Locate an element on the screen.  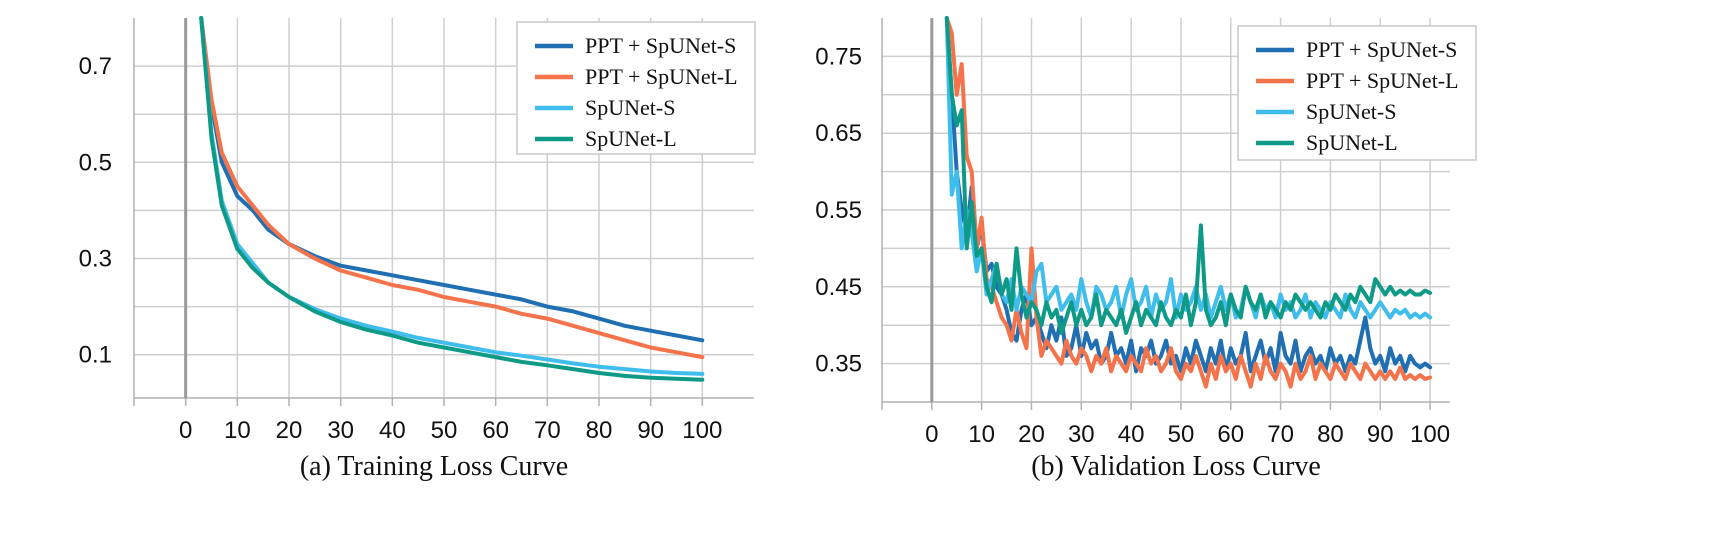
chart-title: (b) Validation Loss Curve is located at coordinates (1176, 466).